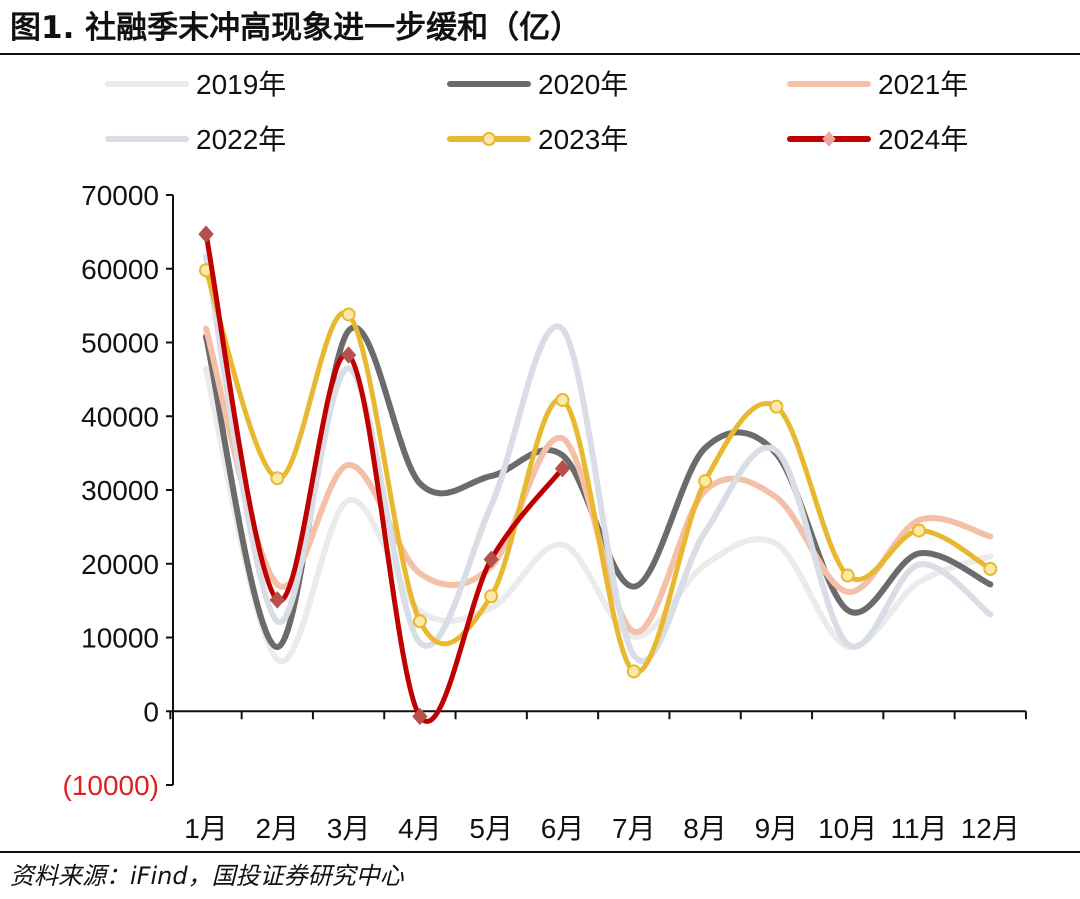 Image resolution: width=1080 pixels, height=899 pixels. I want to click on y-tick-label: 30000, so click(120, 490).